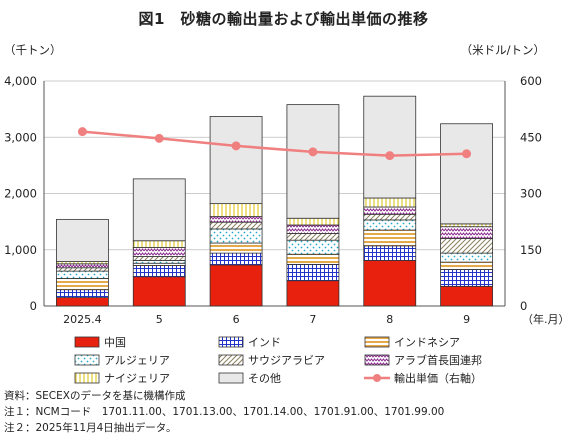 The width and height of the screenshot is (567, 442). I want to click on x-tick-label: 7, so click(312, 319).